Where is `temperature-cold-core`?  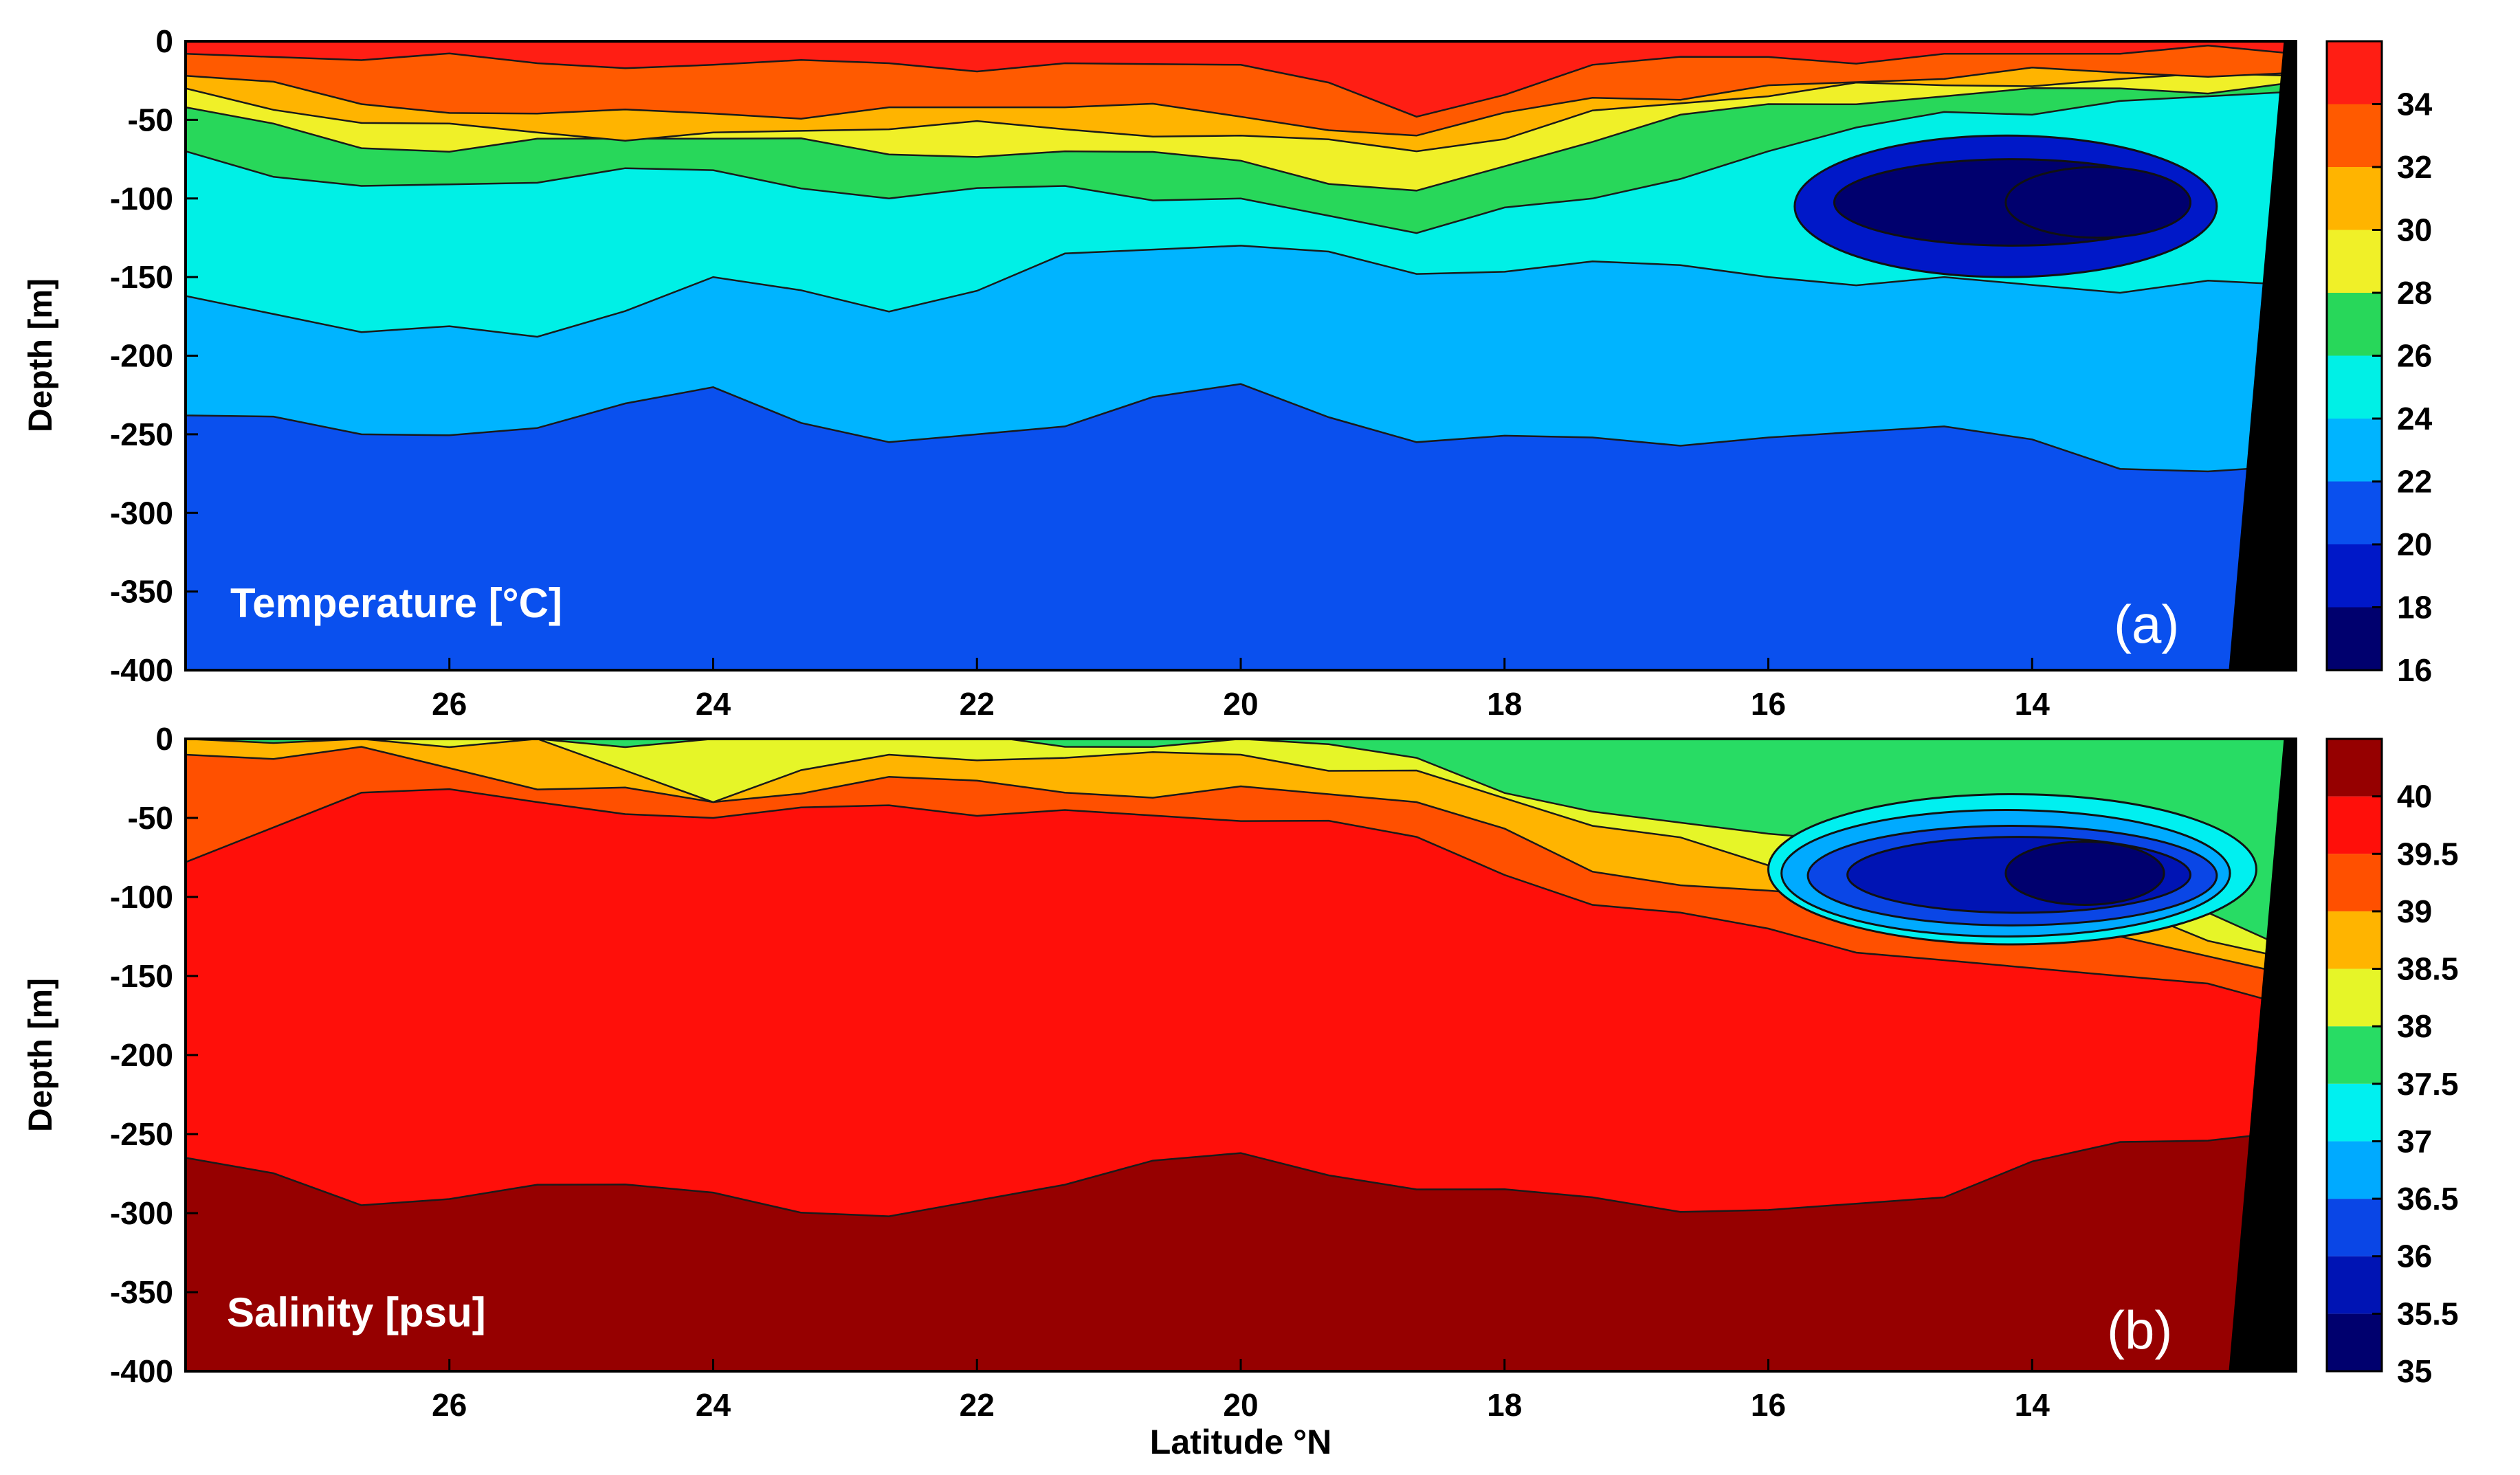 temperature-cold-core is located at coordinates (2005, 206).